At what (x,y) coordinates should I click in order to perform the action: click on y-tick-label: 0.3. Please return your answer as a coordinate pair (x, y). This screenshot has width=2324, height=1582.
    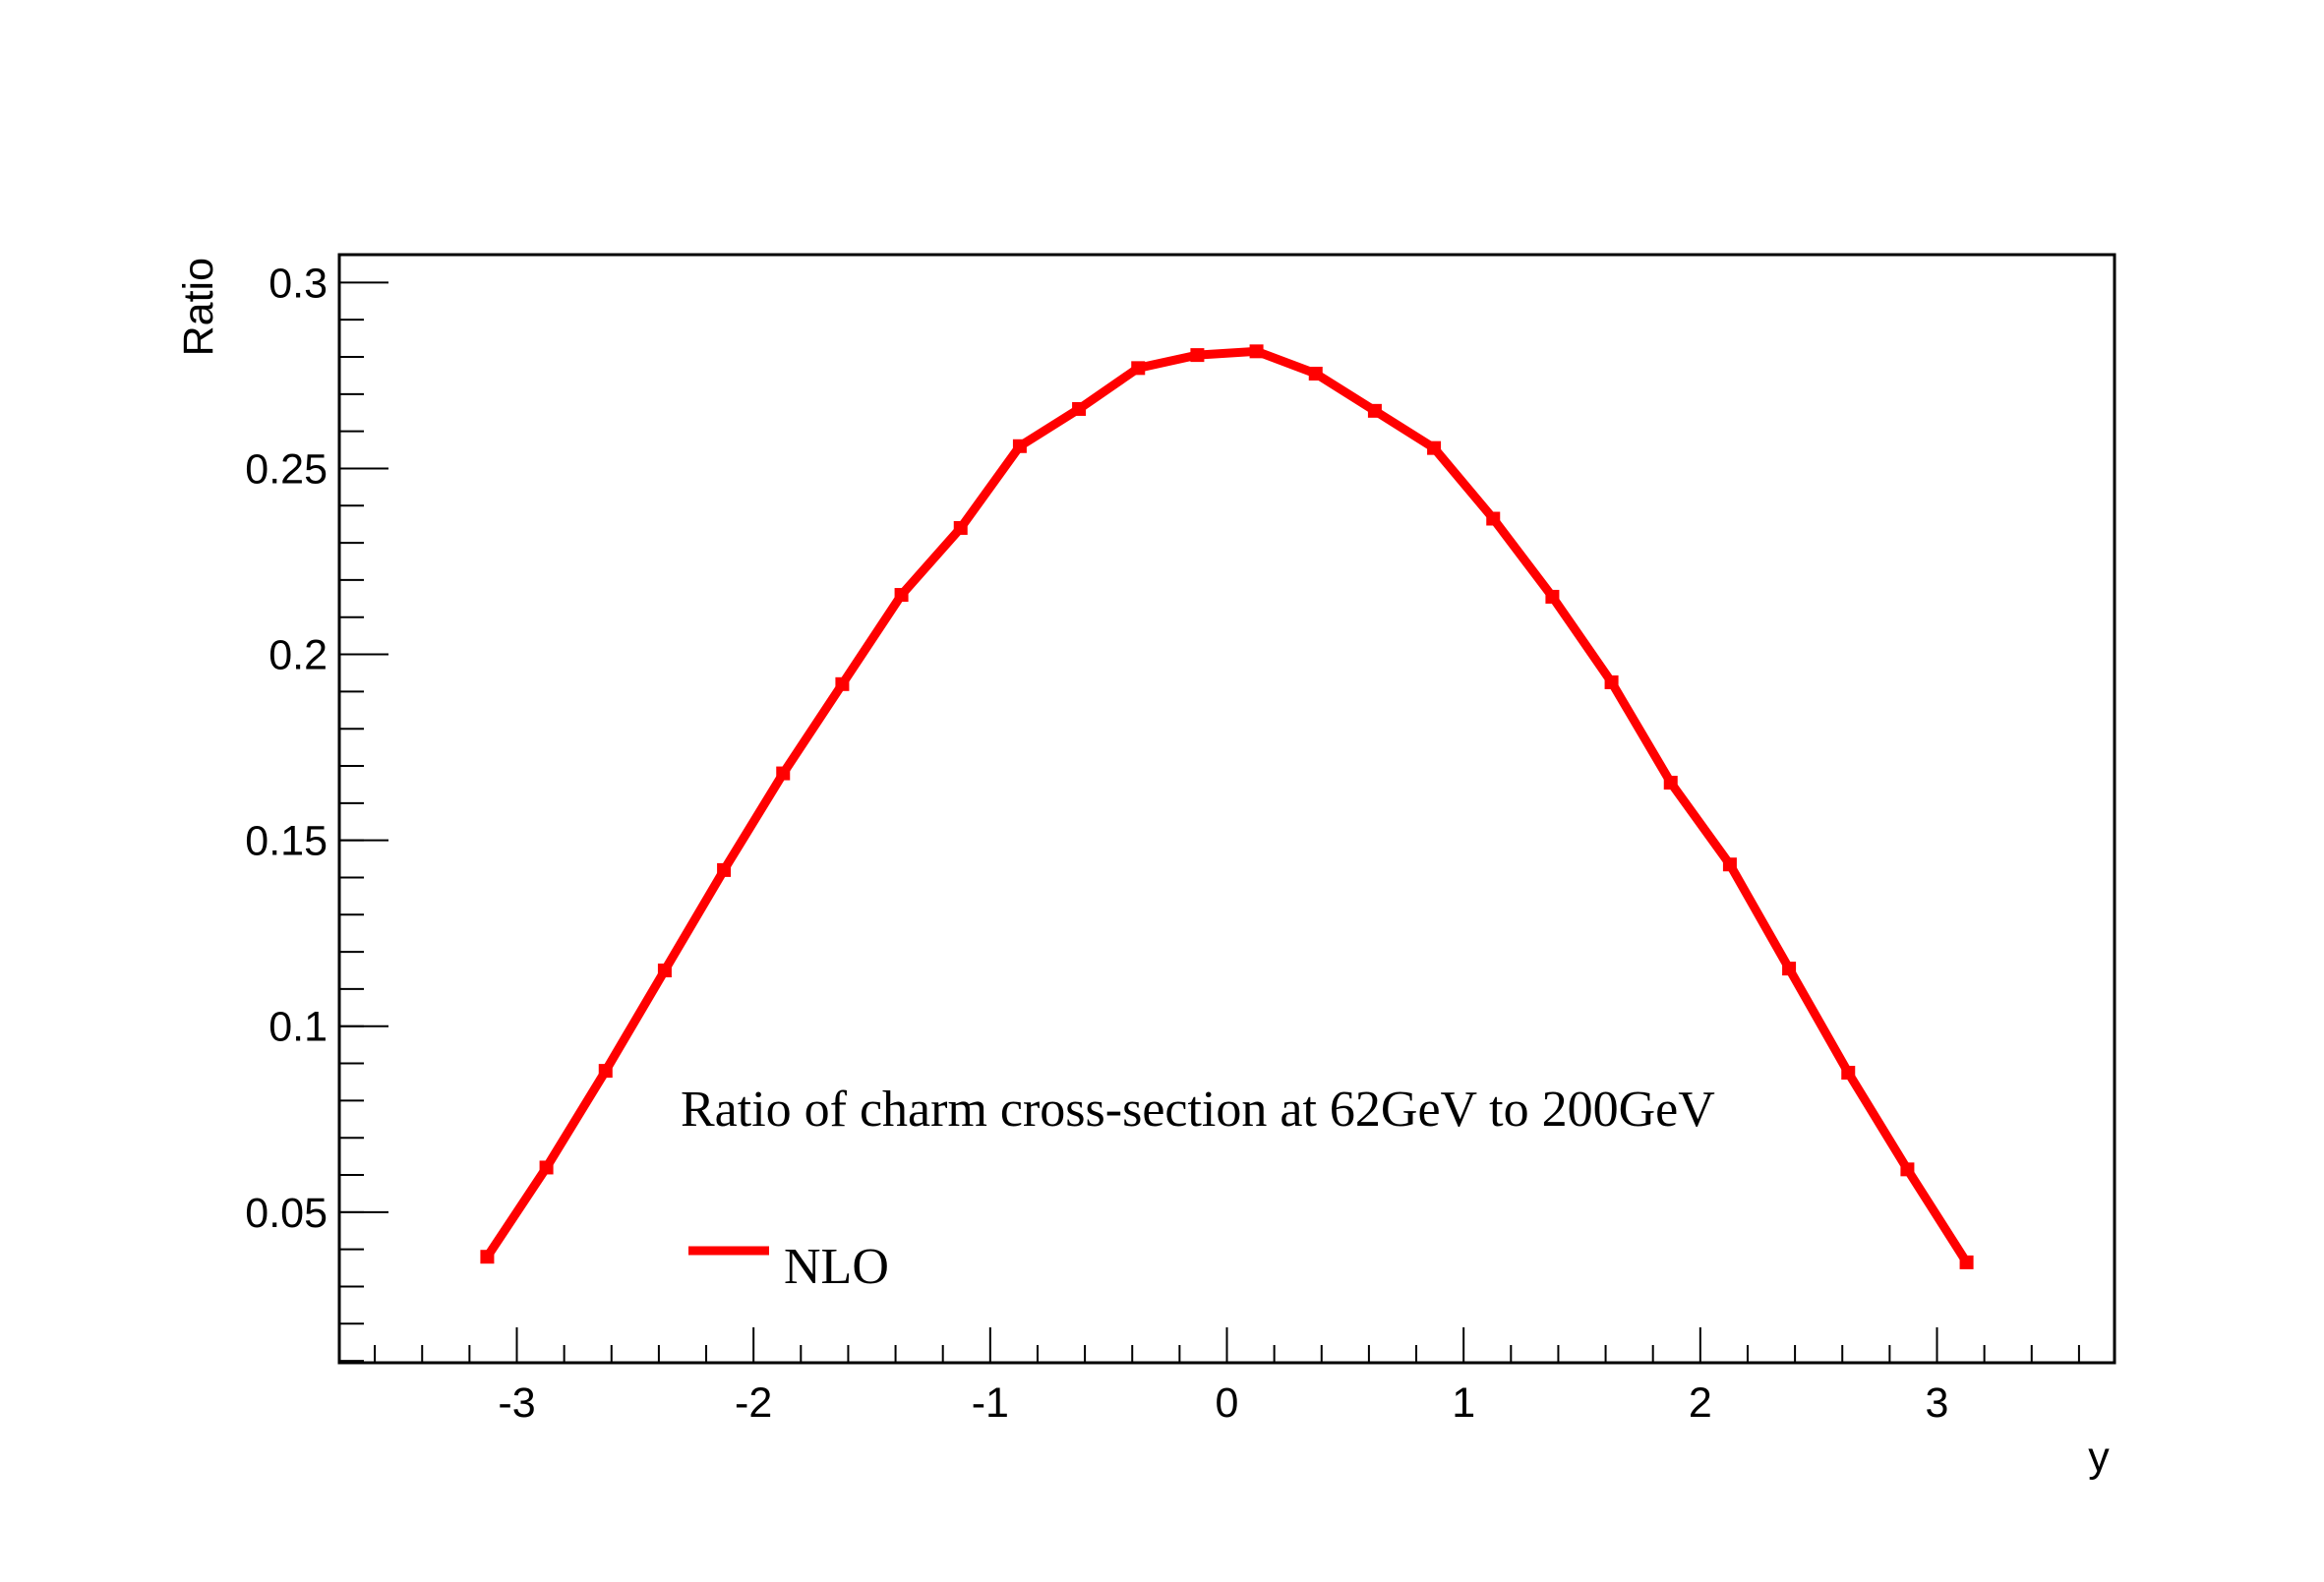
    Looking at the image, I should click on (298, 283).